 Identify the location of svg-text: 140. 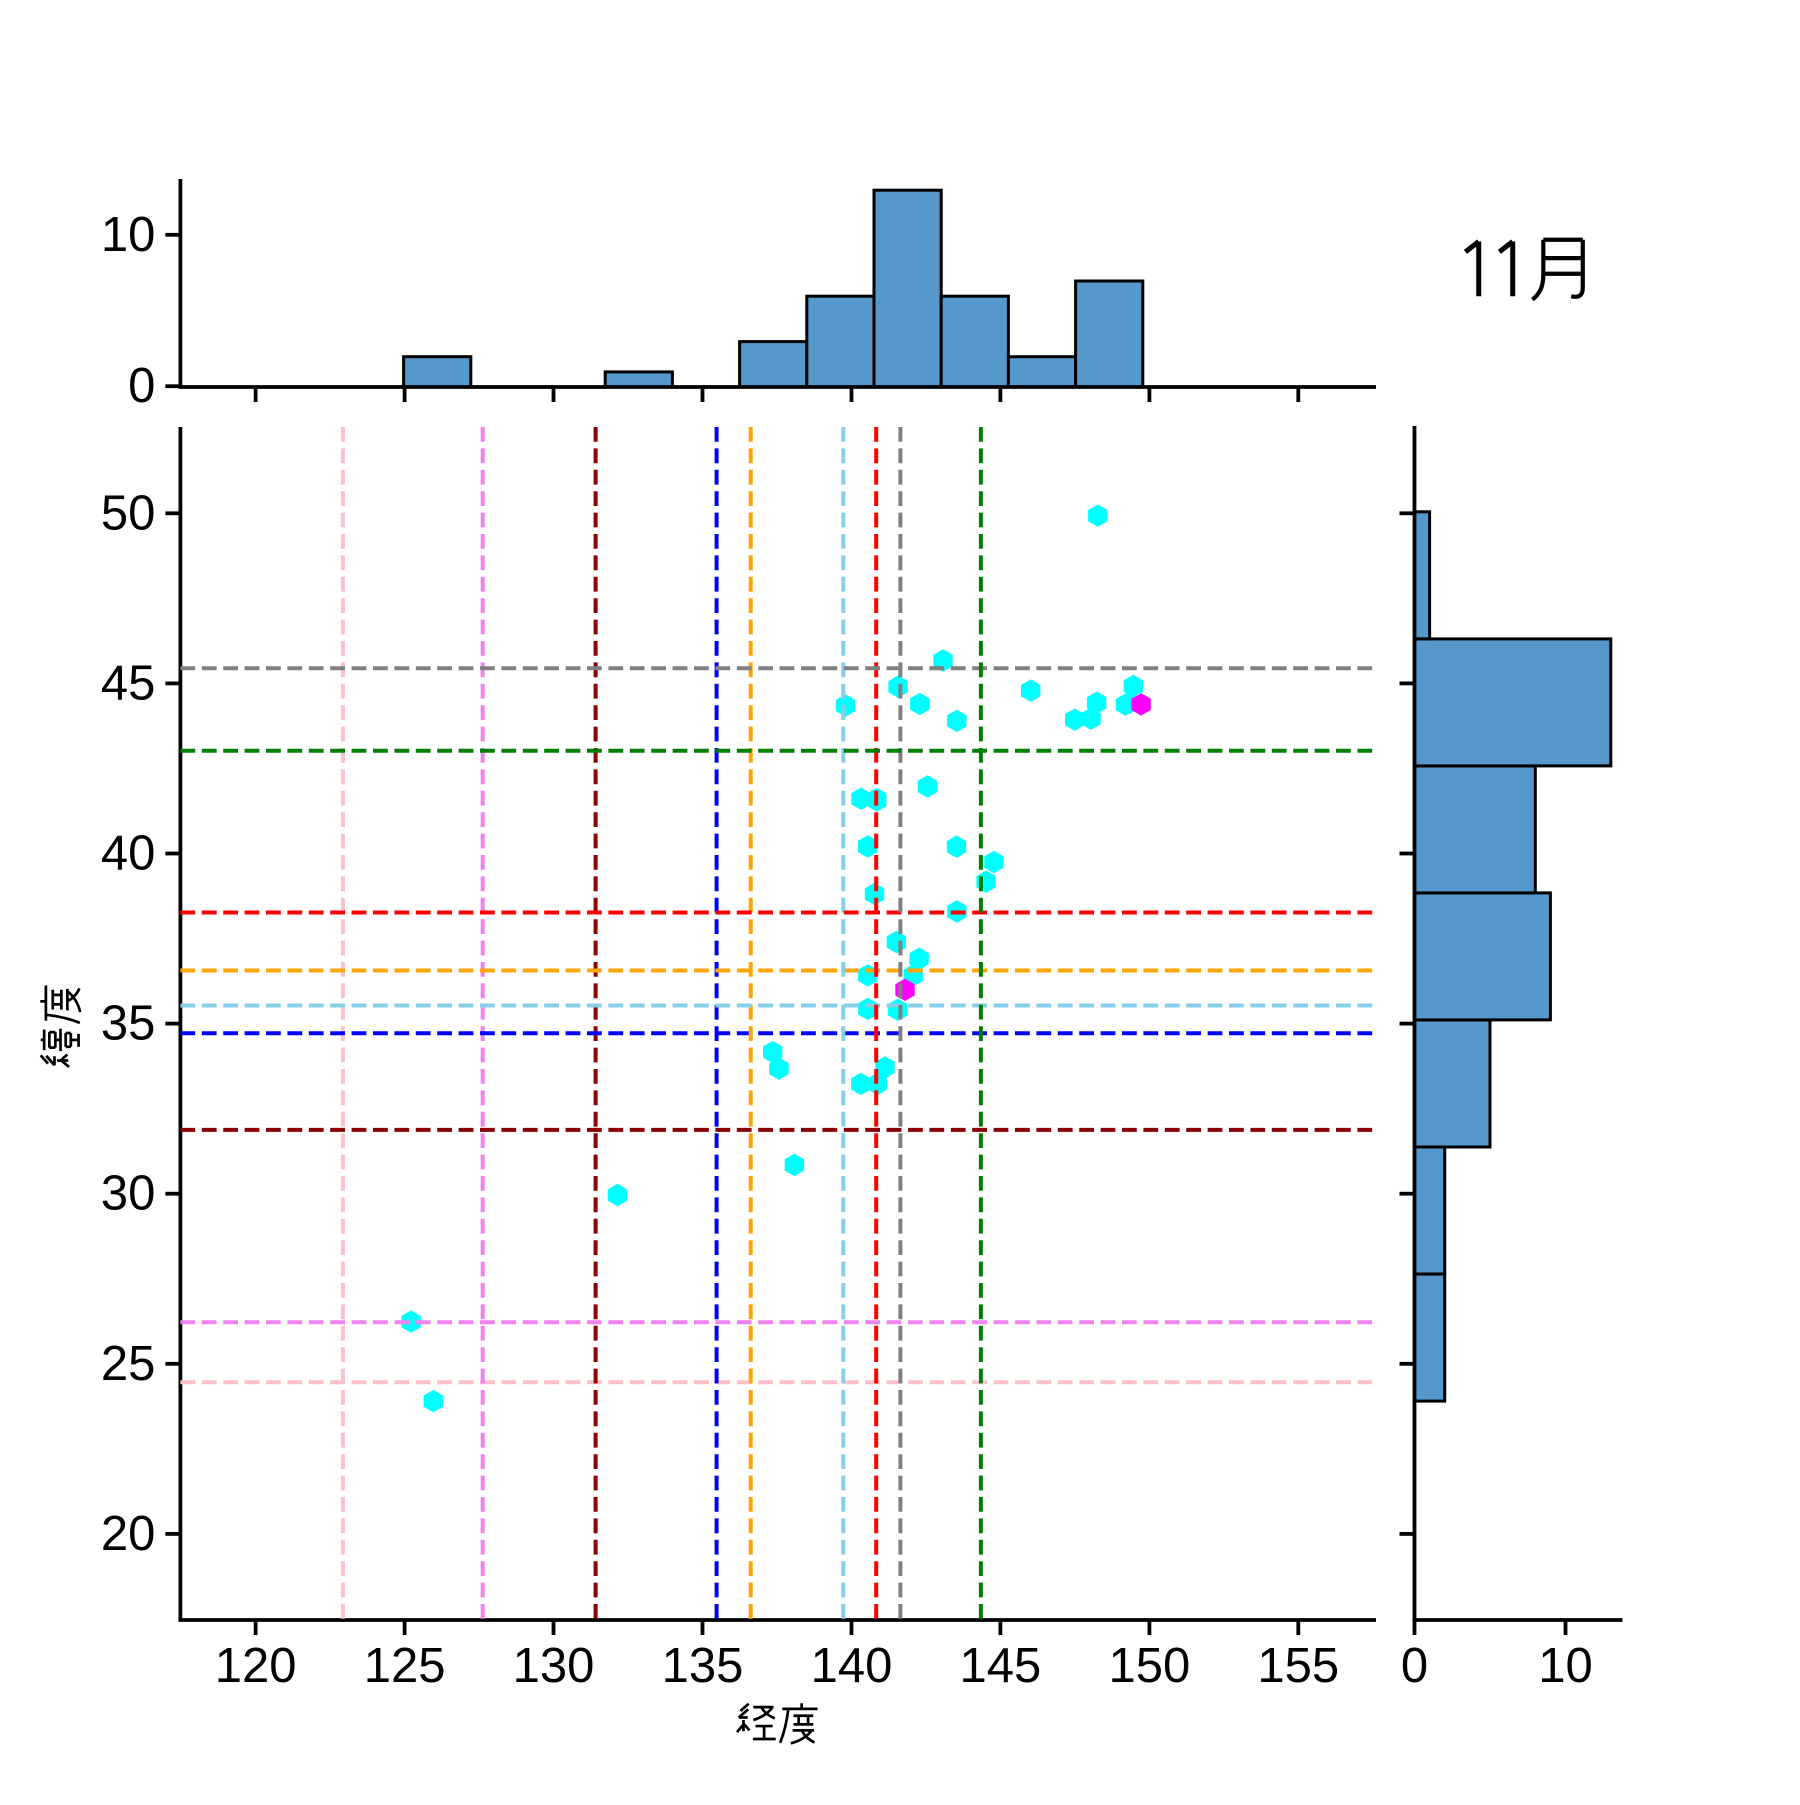
(852, 1666).